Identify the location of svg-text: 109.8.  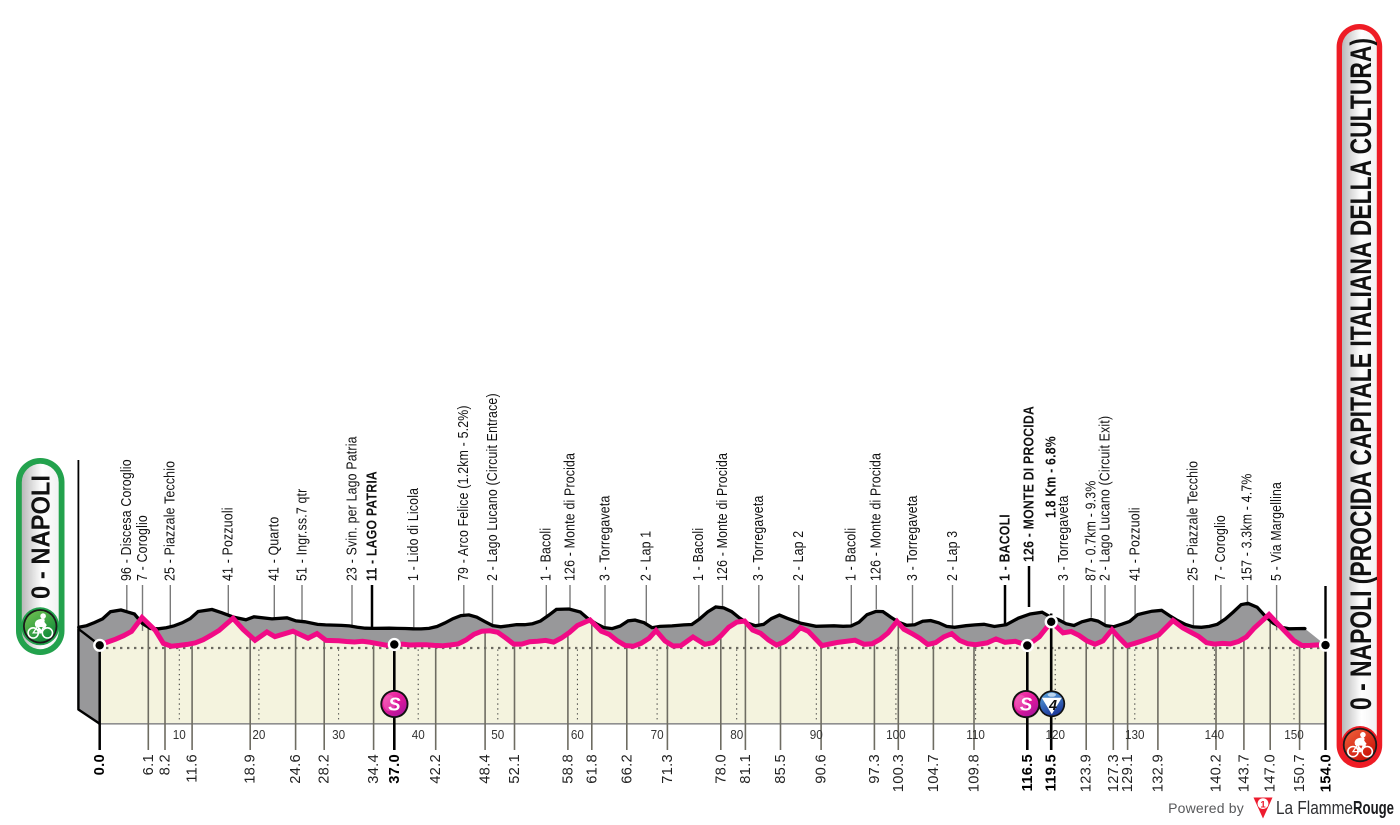
(974, 773).